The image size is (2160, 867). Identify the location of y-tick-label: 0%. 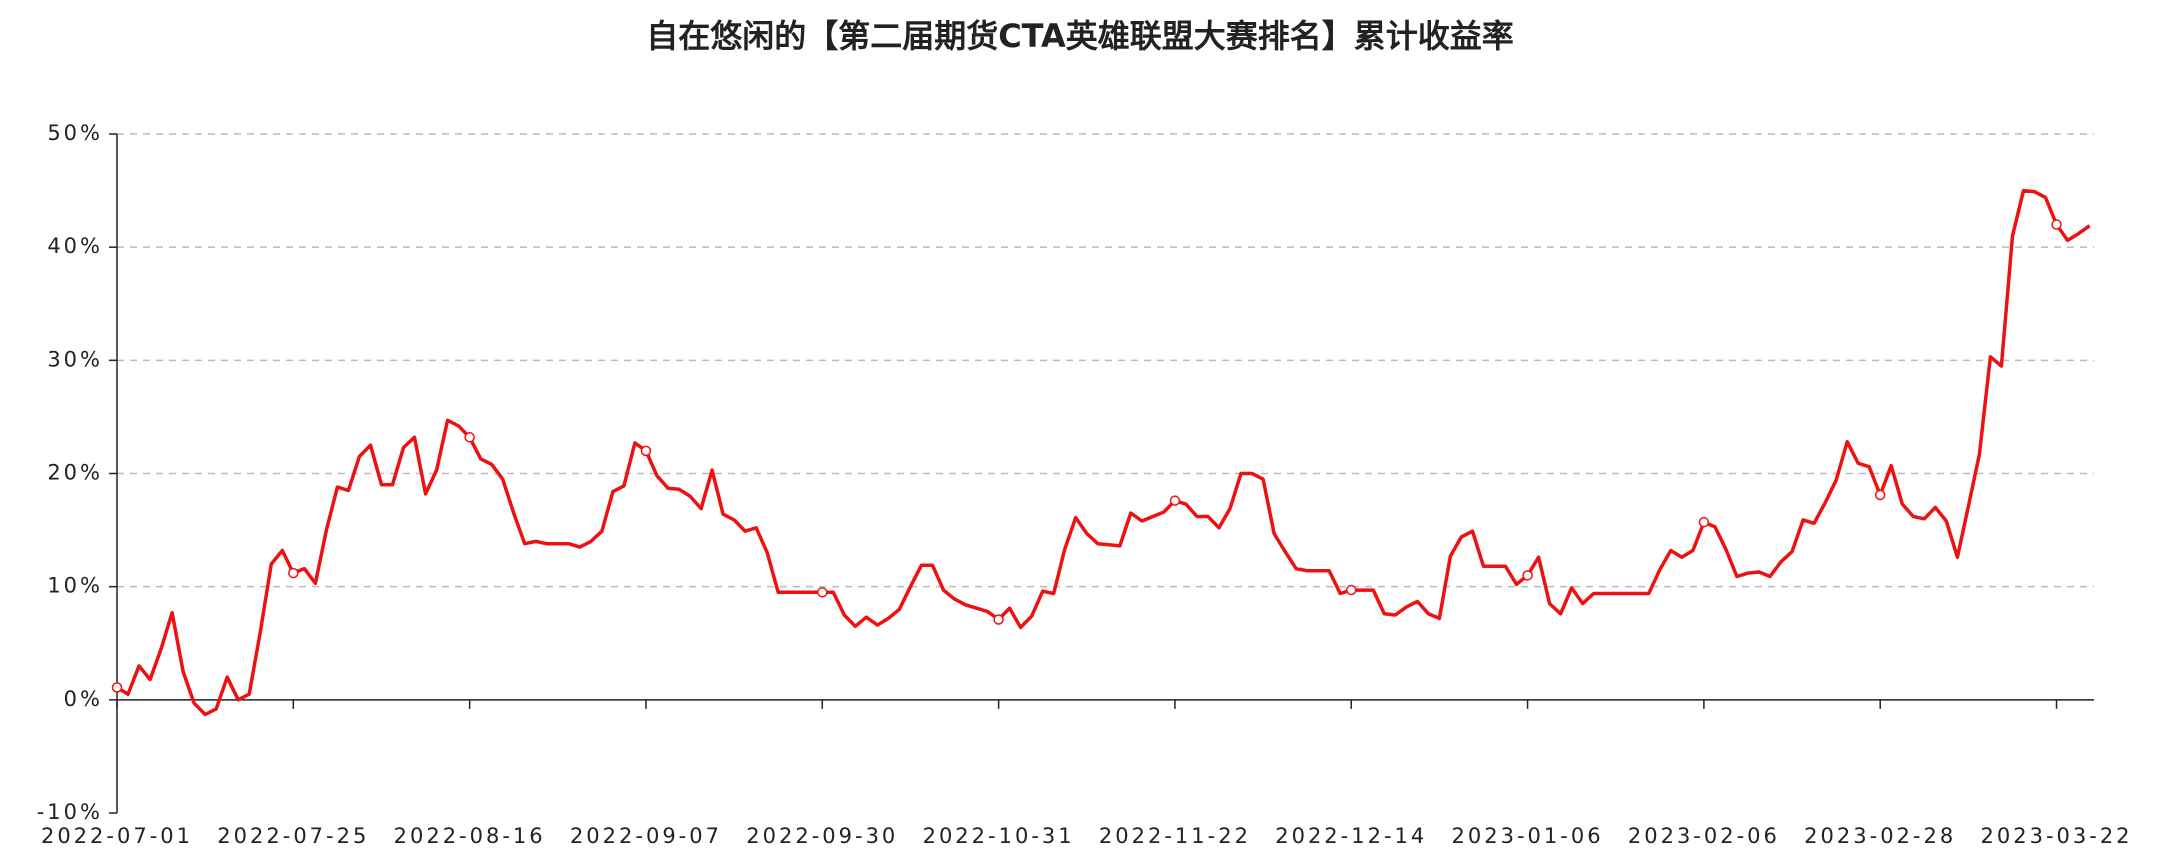
(83, 699).